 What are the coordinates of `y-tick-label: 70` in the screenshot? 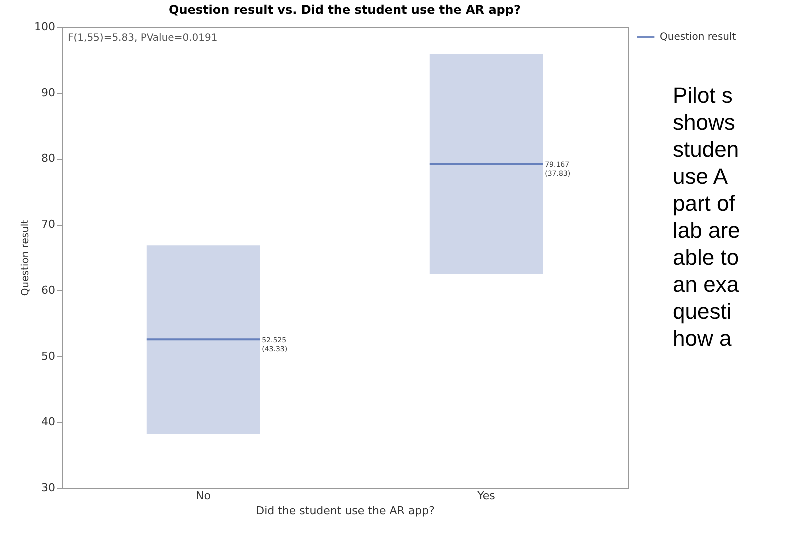 It's located at (49, 225).